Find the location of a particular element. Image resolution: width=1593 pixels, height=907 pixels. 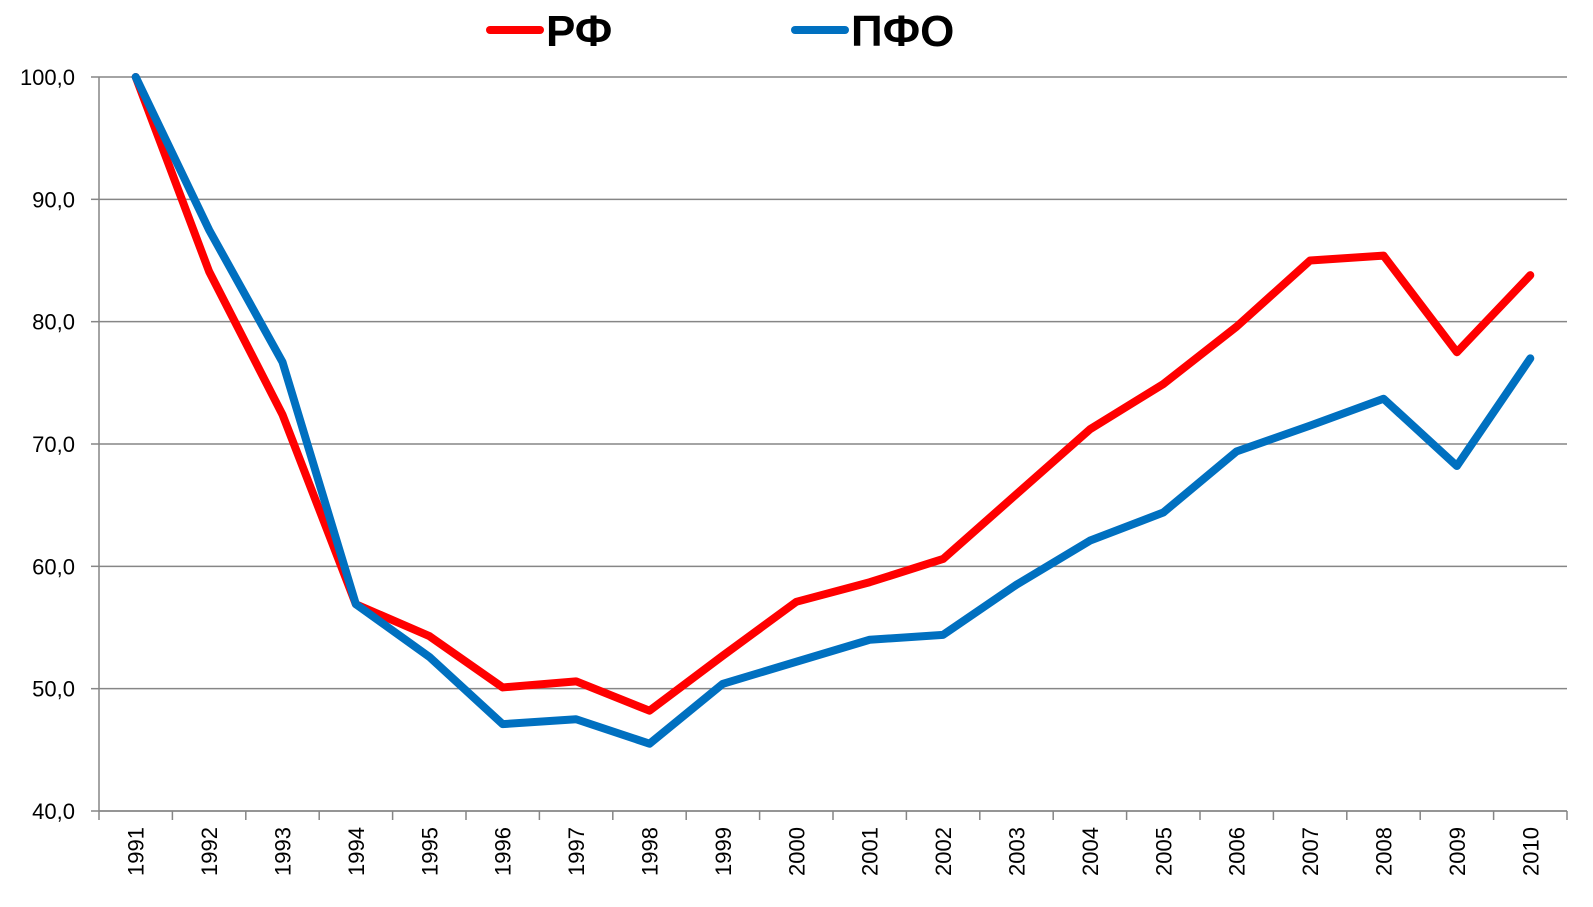

x-tick-label: 2010 is located at coordinates (1530, 851).